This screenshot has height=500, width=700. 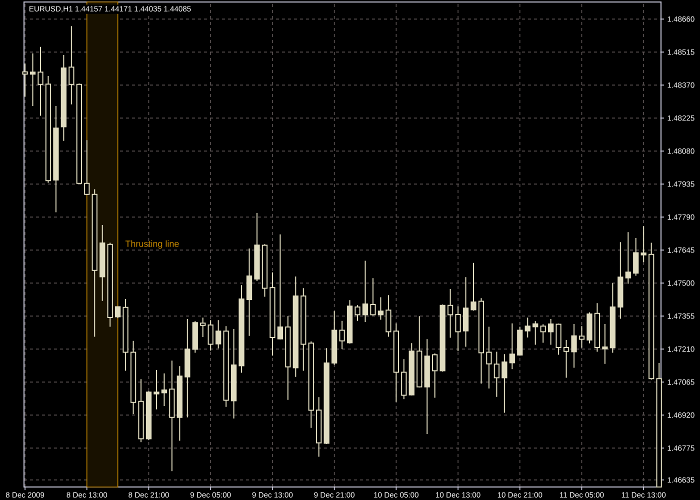 What do you see at coordinates (152, 244) in the screenshot?
I see `band-label: Thrusting line` at bounding box center [152, 244].